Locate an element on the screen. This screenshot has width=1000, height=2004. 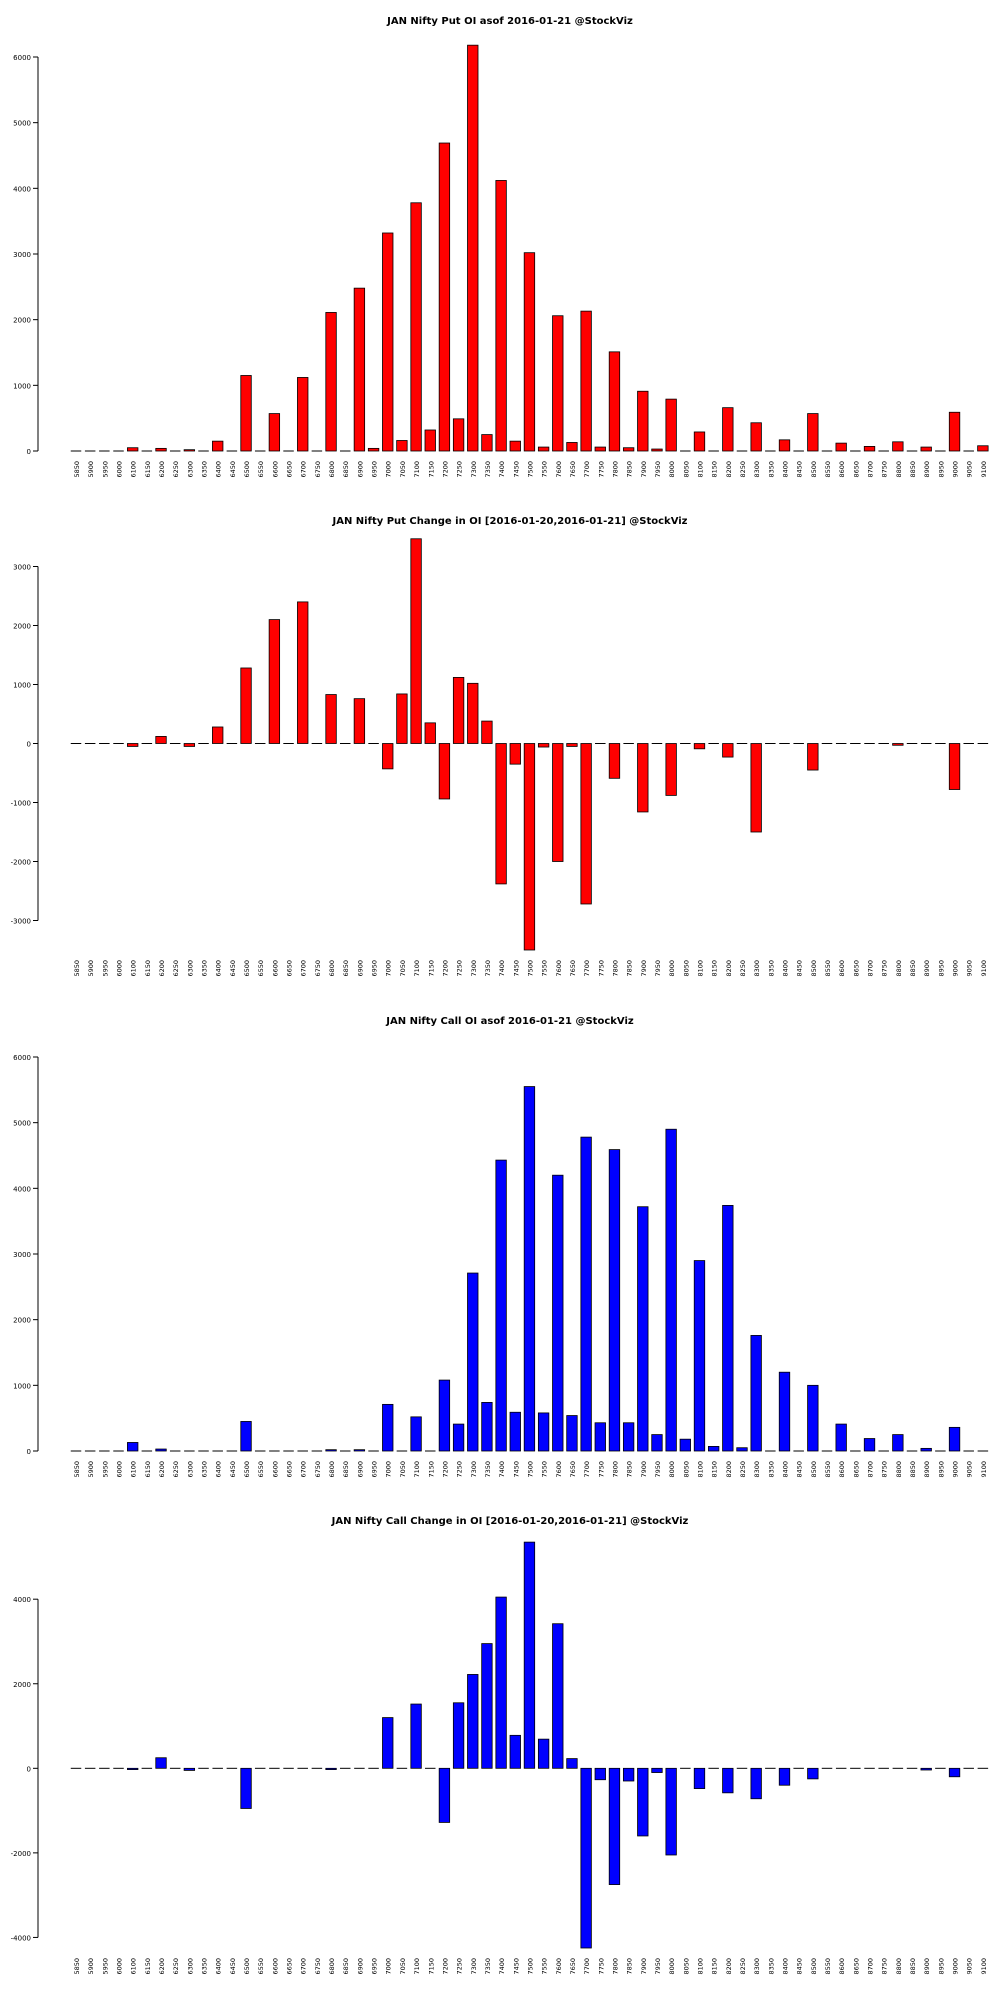
x-tick-label: 7050 is located at coordinates (403, 1469).